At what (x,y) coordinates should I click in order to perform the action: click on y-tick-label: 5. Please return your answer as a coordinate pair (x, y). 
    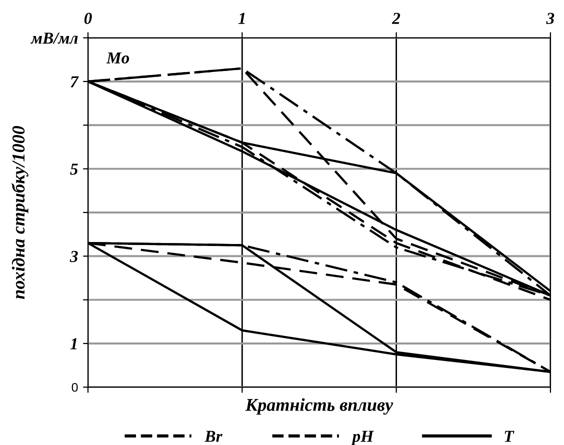
    Looking at the image, I should click on (74, 169).